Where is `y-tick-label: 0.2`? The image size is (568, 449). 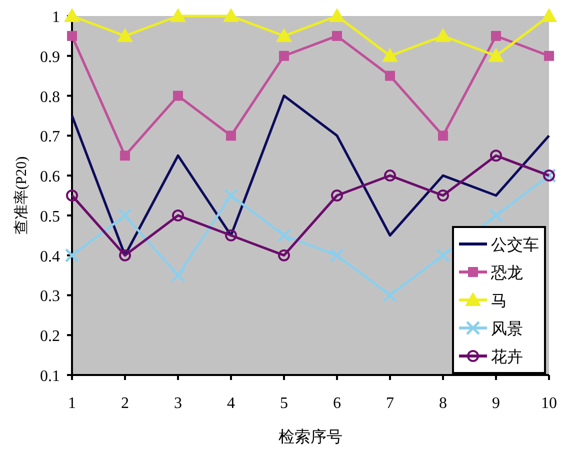 y-tick-label: 0.2 is located at coordinates (50, 337).